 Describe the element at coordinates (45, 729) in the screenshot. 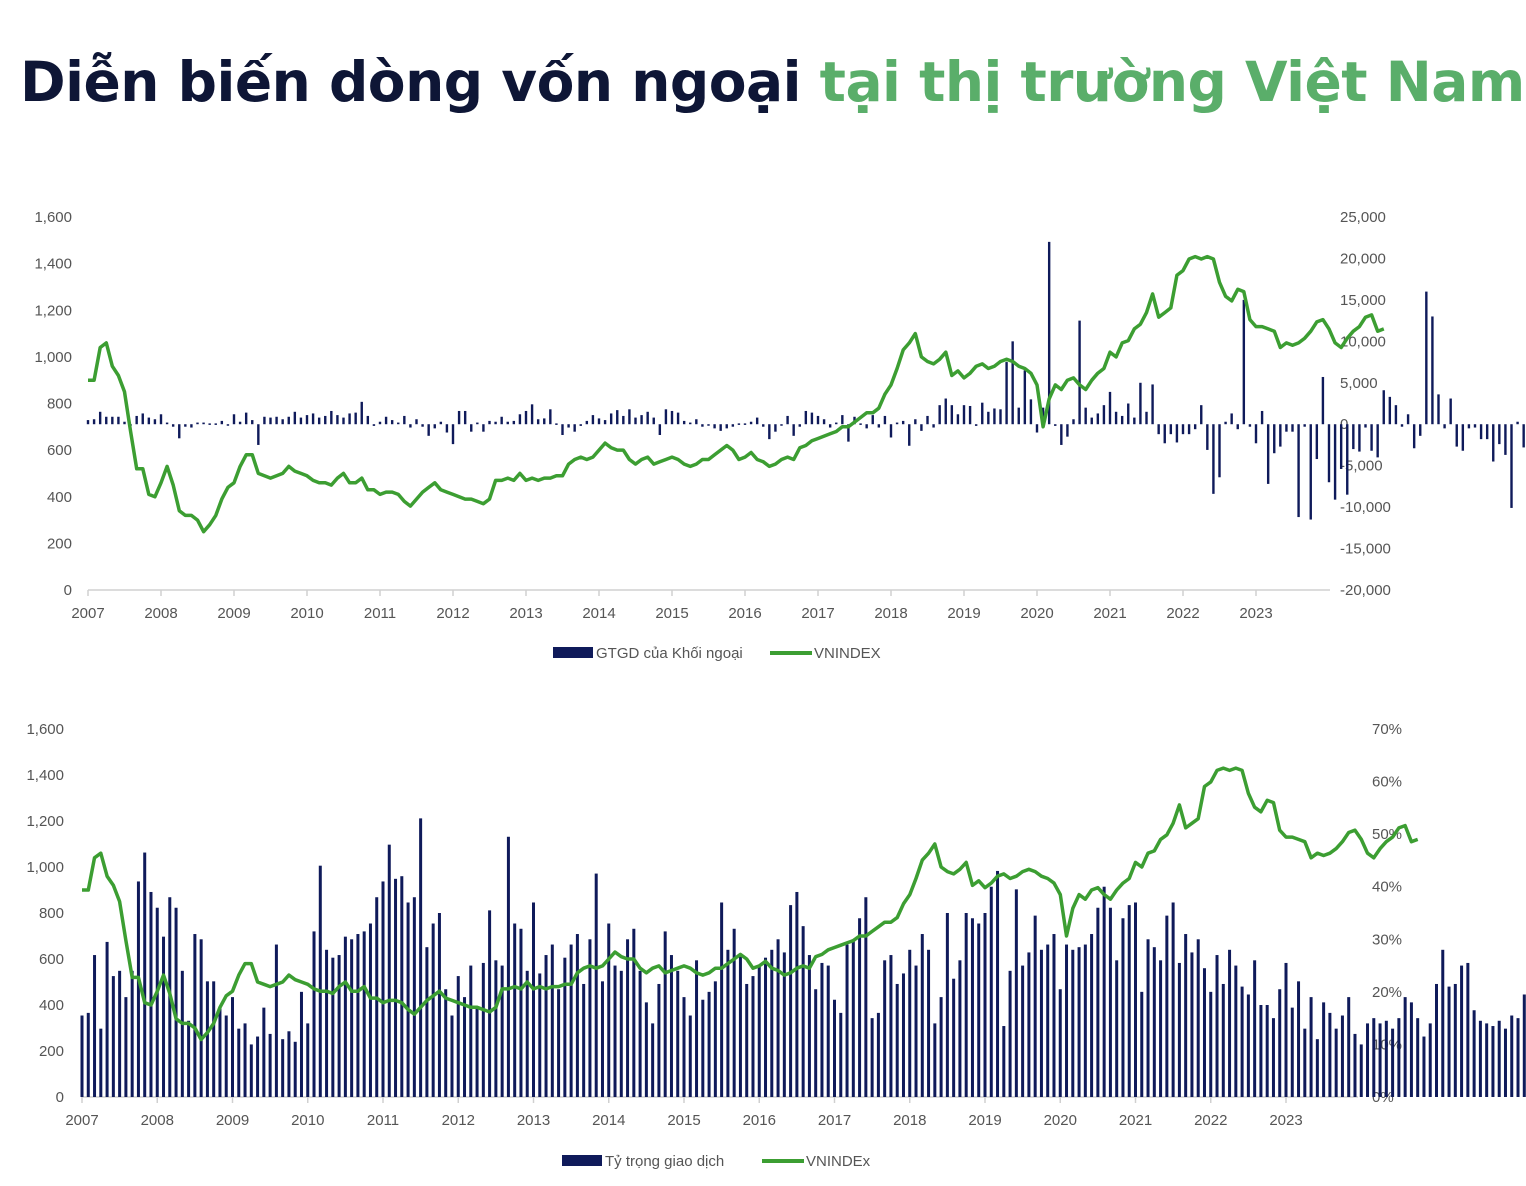

I see `left-axis-tick: 1,600` at that location.